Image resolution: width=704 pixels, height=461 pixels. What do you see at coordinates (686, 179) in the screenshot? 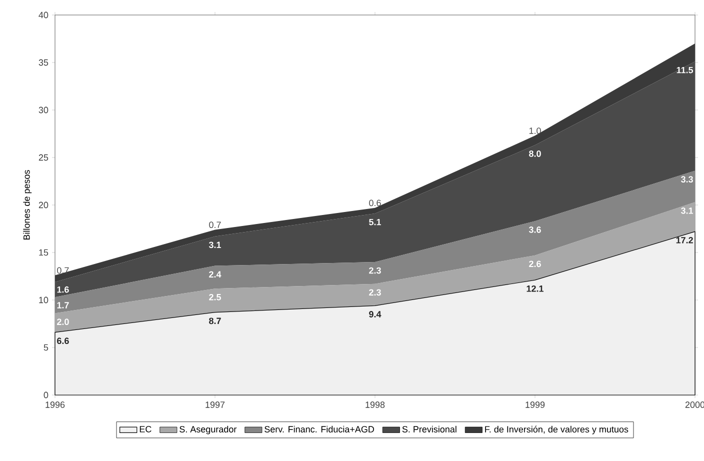
I see `data-label: 3.3` at bounding box center [686, 179].